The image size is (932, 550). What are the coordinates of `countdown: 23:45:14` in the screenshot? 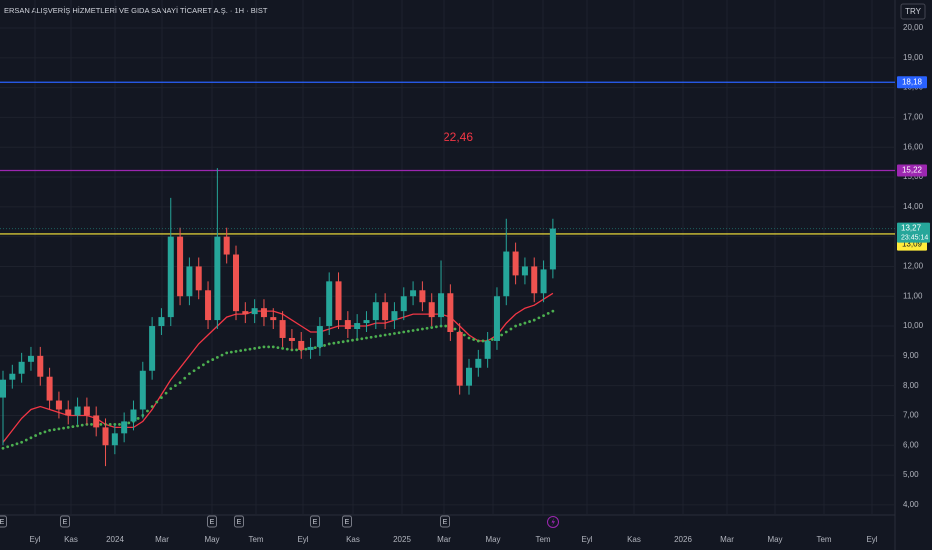 It's located at (914, 237).